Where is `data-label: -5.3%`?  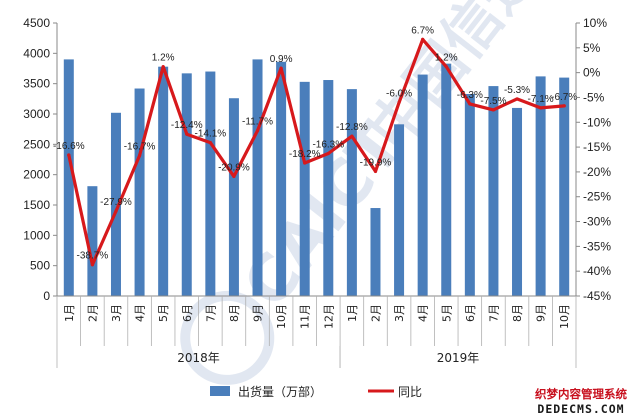
data-label: -5.3% is located at coordinates (517, 90).